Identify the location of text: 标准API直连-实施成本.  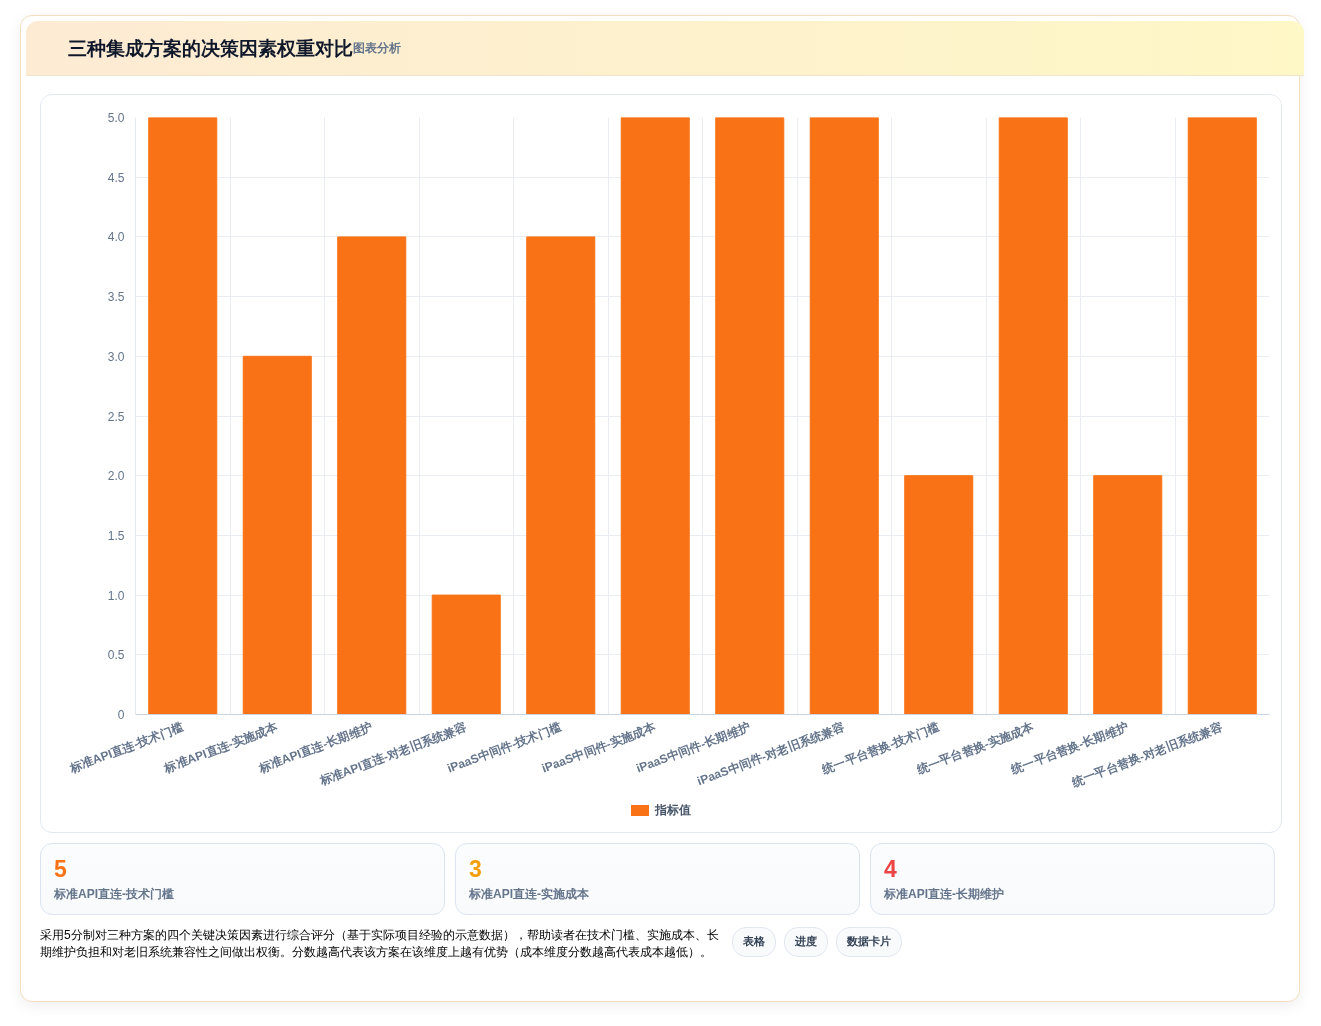
(529, 894).